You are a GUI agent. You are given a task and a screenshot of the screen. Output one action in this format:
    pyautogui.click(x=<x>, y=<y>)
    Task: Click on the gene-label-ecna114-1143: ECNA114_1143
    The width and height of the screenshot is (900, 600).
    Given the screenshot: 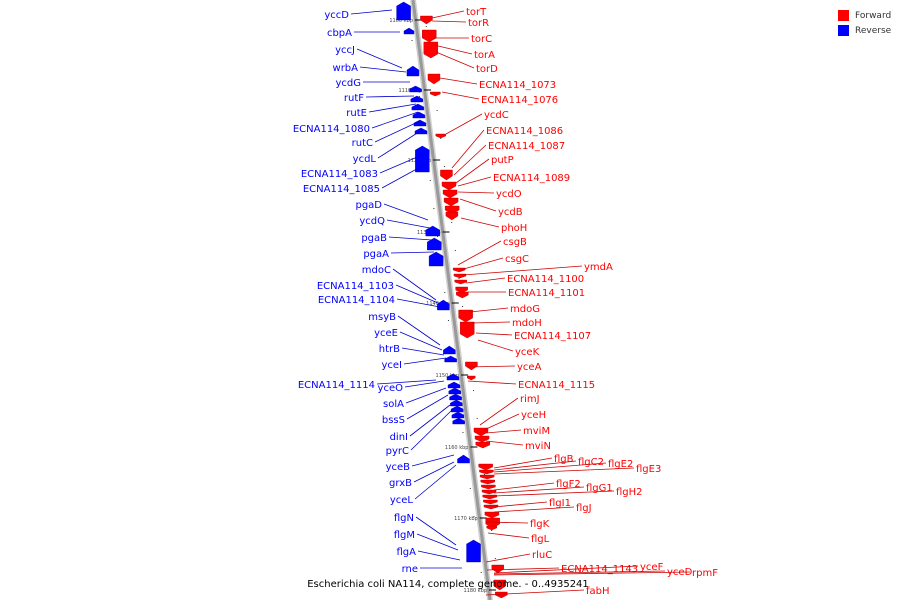 What is the action you would take?
    pyautogui.click(x=599, y=569)
    